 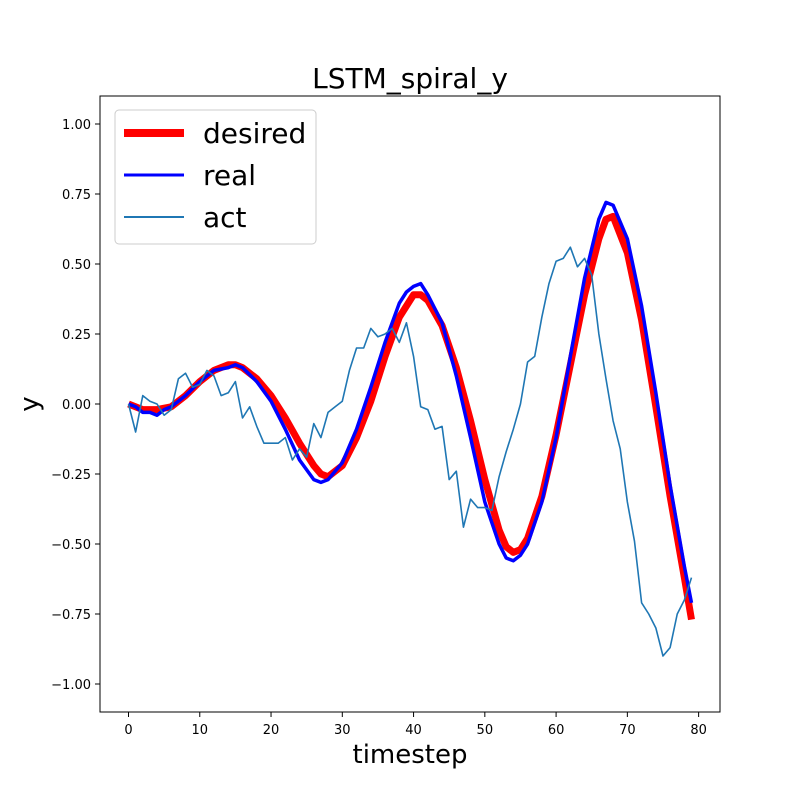 I want to click on chart-title: LSTM_spiral_y, so click(x=410, y=78).